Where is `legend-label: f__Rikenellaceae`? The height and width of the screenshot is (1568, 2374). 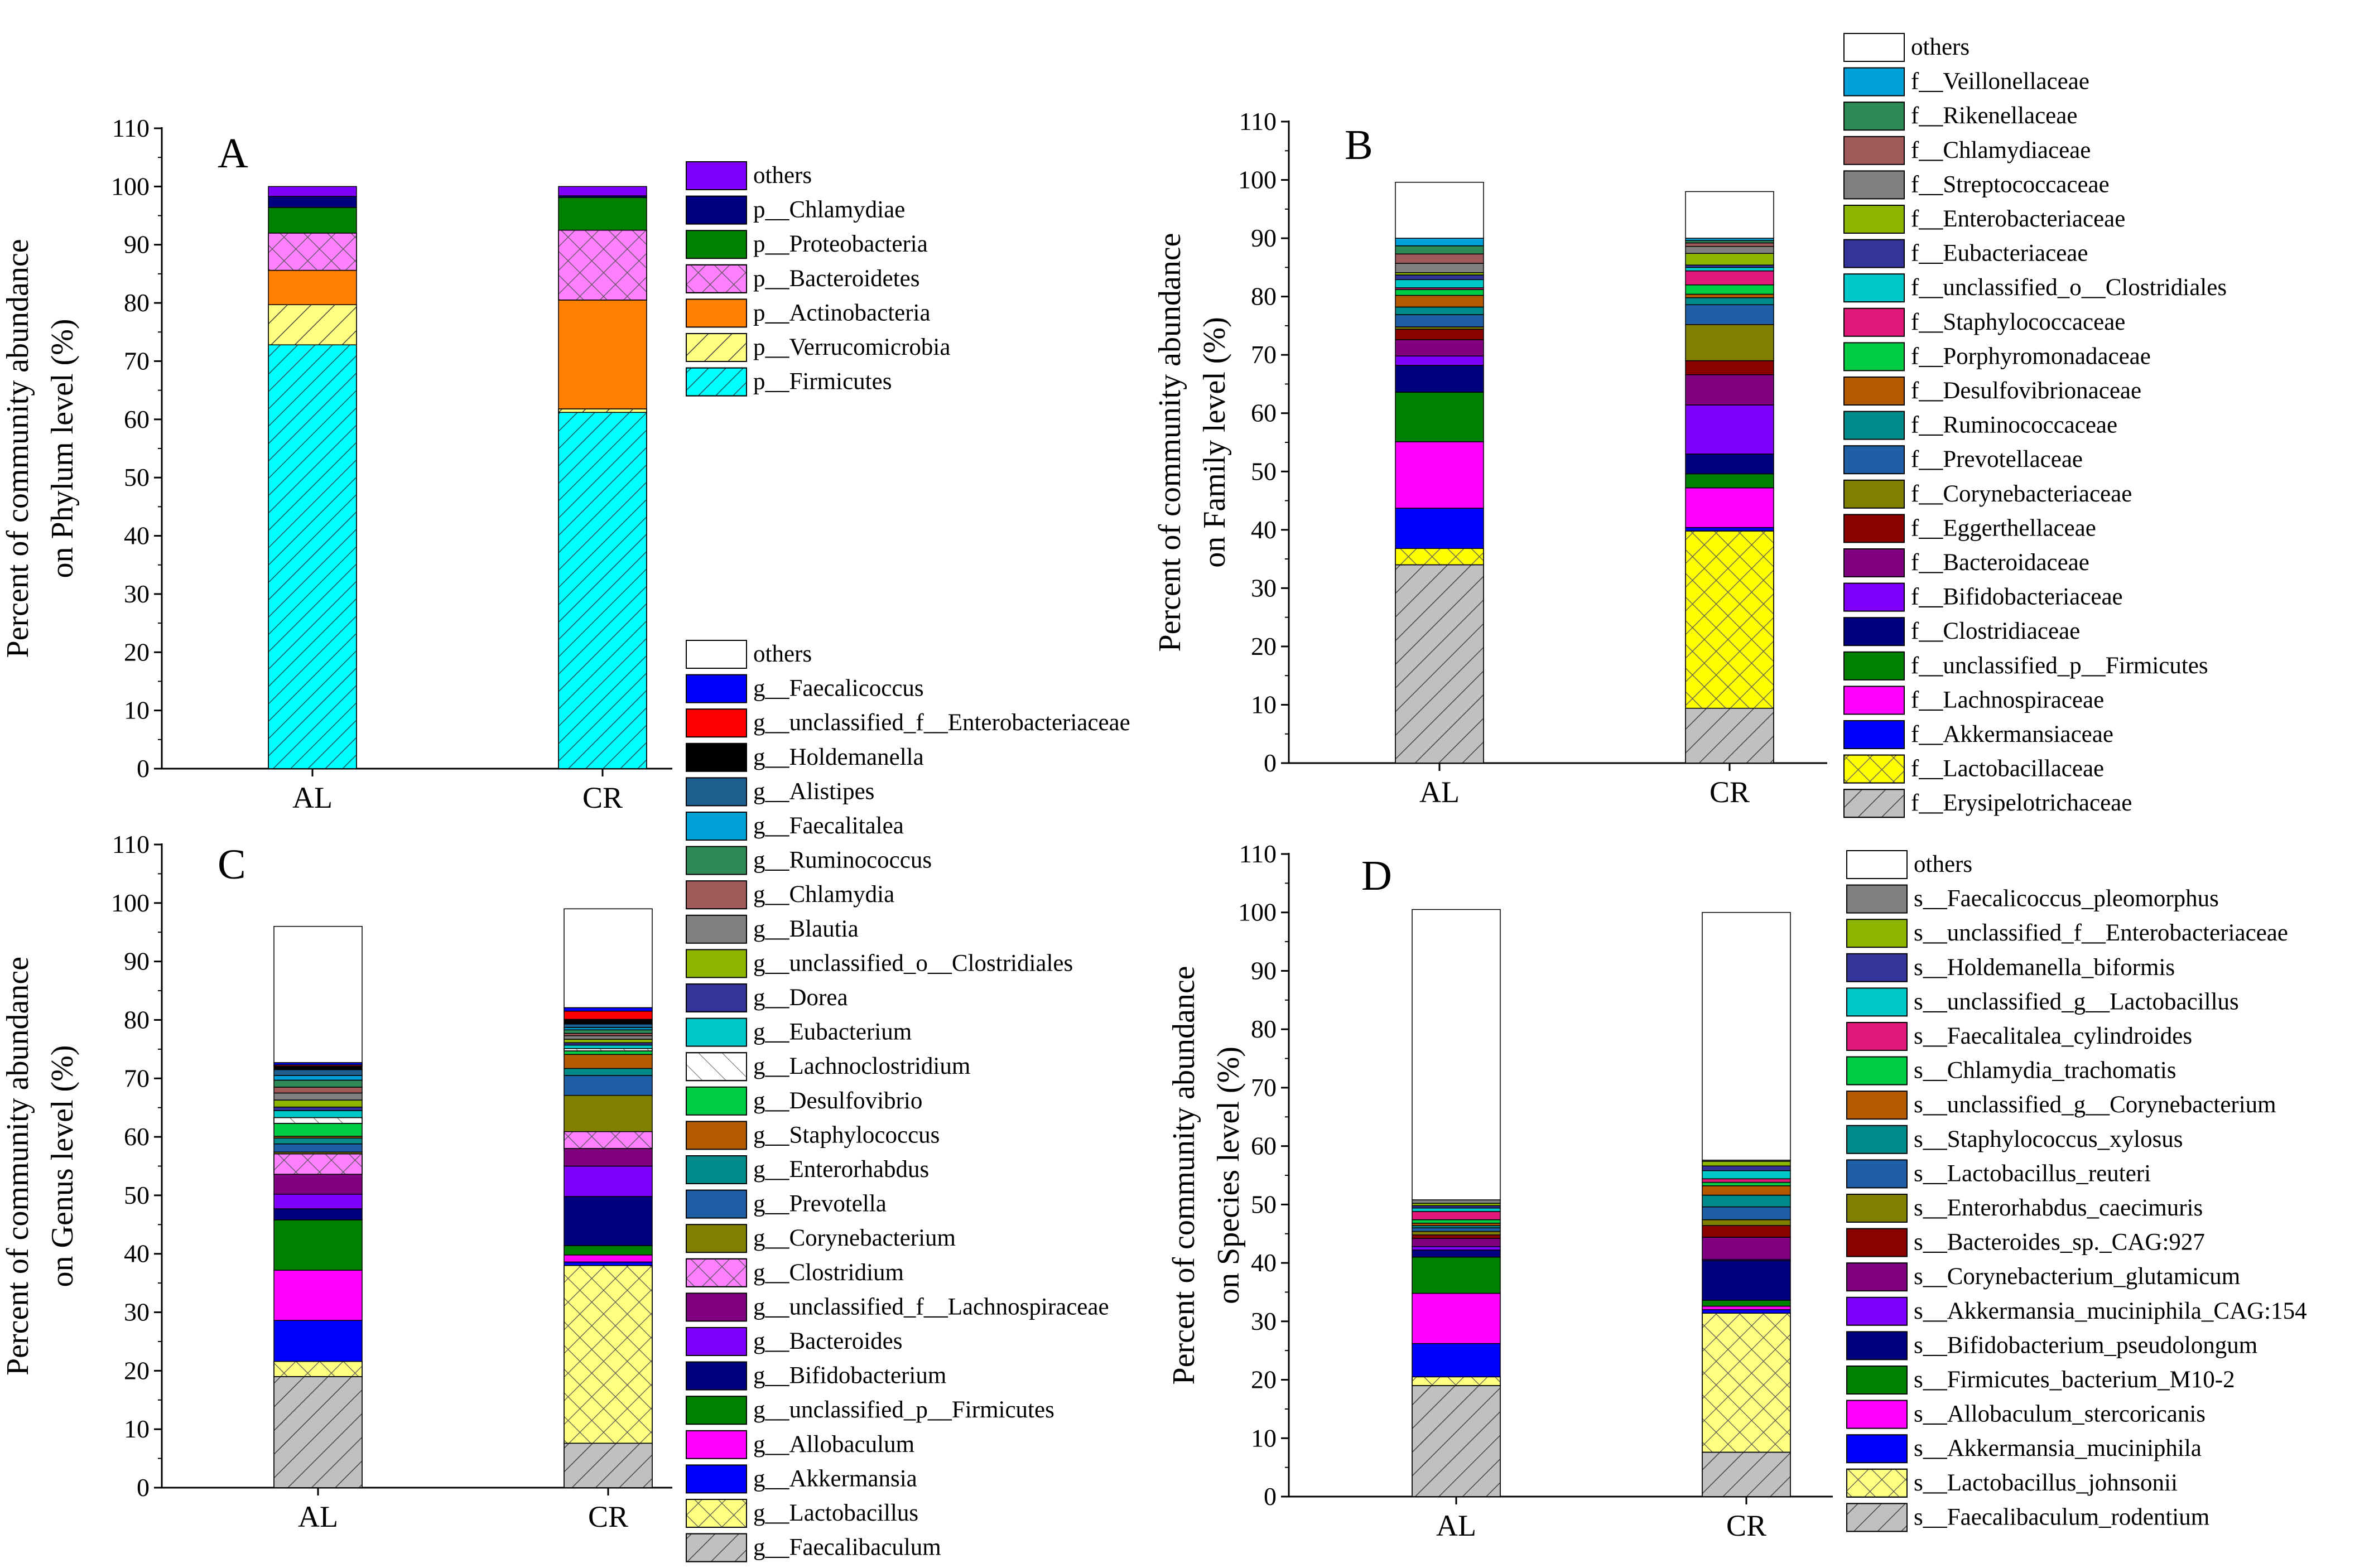 legend-label: f__Rikenellaceae is located at coordinates (1994, 116).